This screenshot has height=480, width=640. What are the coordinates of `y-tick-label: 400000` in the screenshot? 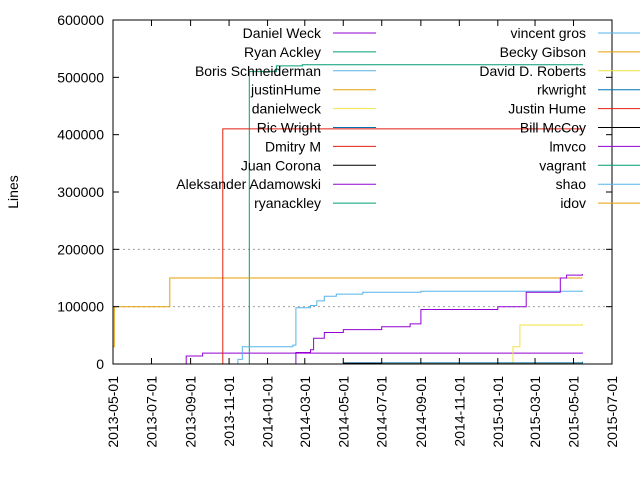 It's located at (80, 135).